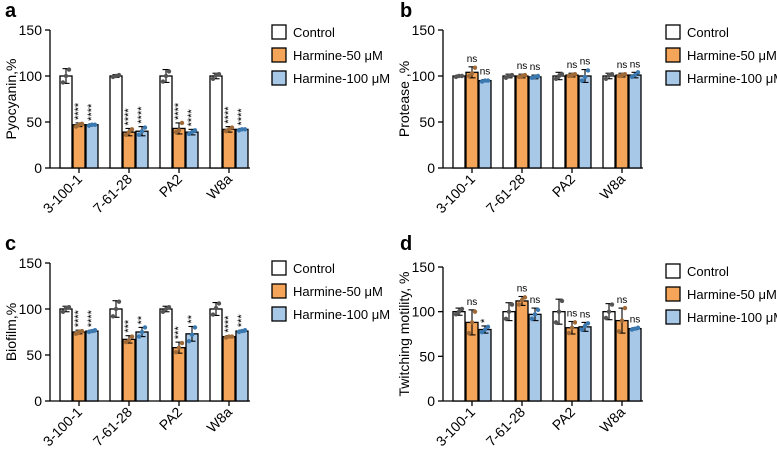 The height and width of the screenshot is (458, 777). I want to click on legend: Control Harmine-50 μM Harmine-100 μM, so click(721, 55).